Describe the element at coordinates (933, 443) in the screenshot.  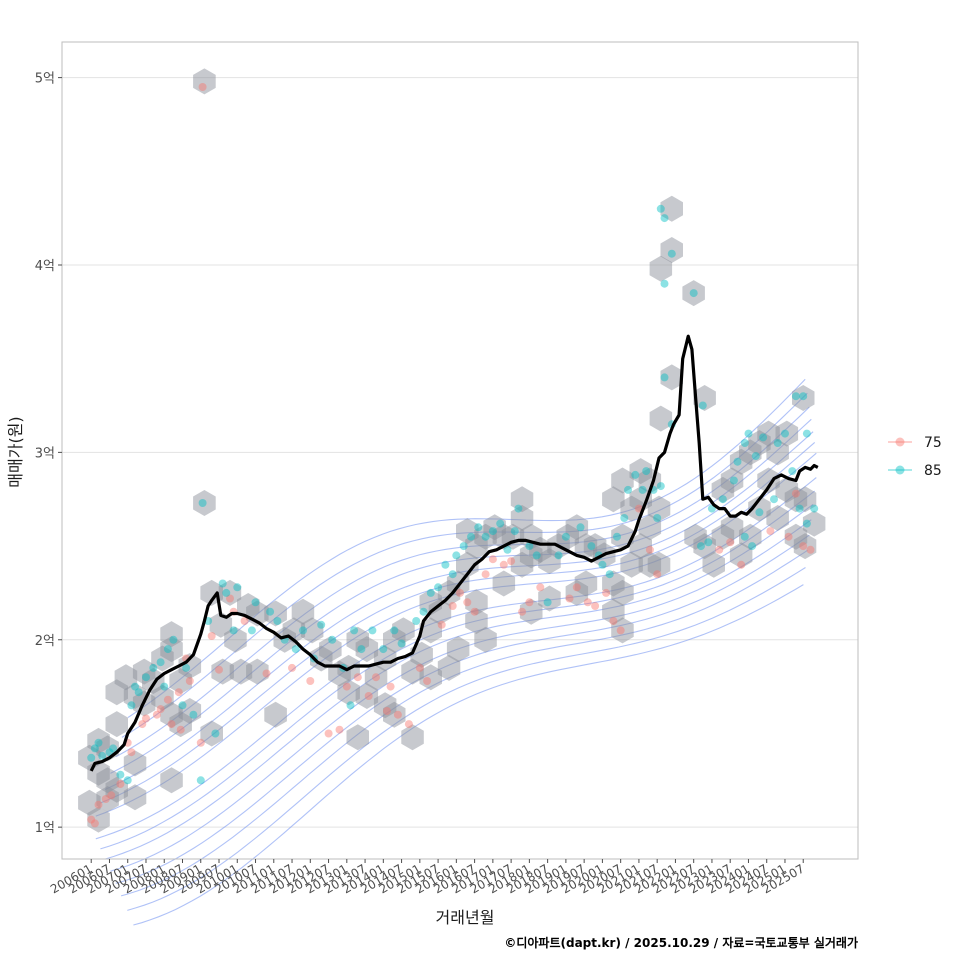
I see `legend-label-75: 75` at that location.